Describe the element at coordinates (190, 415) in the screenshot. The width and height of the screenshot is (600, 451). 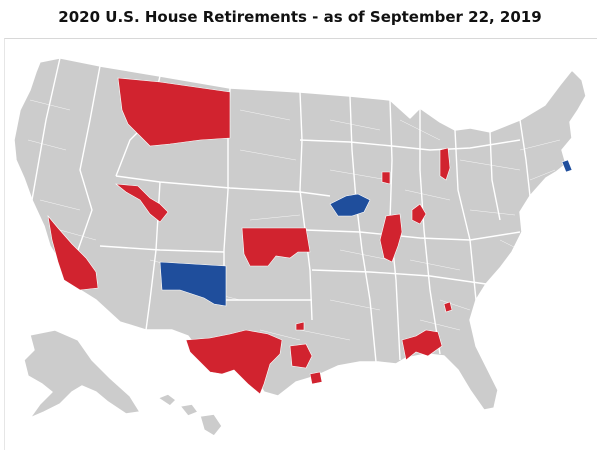
I see `hawaii` at that location.